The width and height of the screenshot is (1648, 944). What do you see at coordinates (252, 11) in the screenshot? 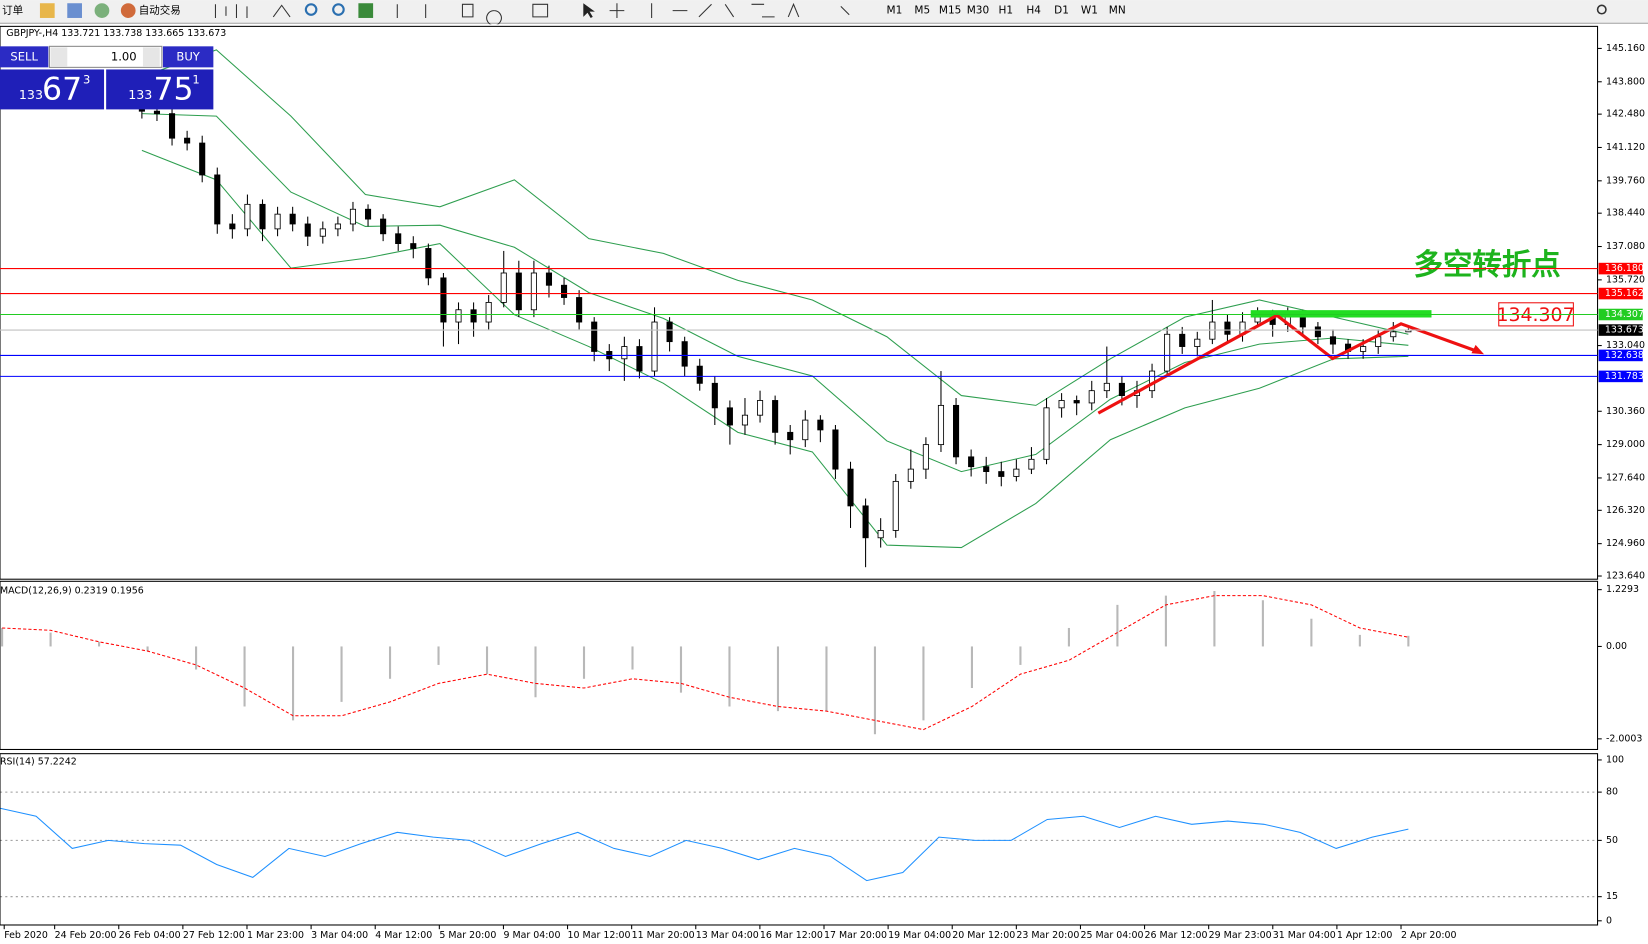
I see `chart-type-icons` at bounding box center [252, 11].